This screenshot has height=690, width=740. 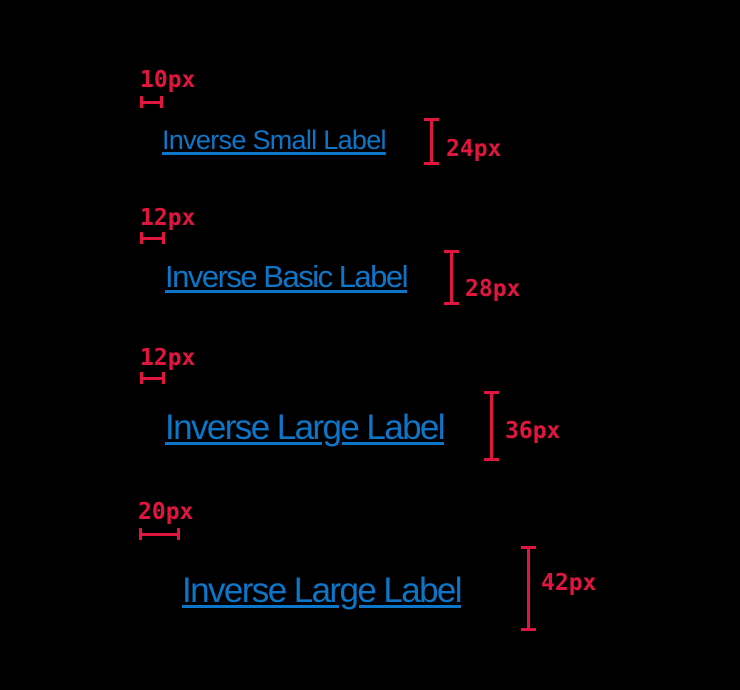 I want to click on inverse-title-label-link: Inverse Large Label, so click(x=322, y=590).